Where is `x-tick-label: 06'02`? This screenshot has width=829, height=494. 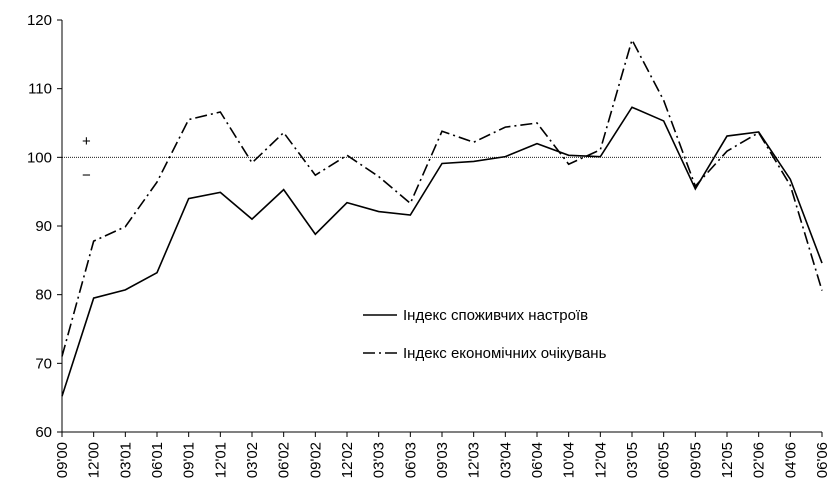 x-tick-label: 06'02 is located at coordinates (284, 460).